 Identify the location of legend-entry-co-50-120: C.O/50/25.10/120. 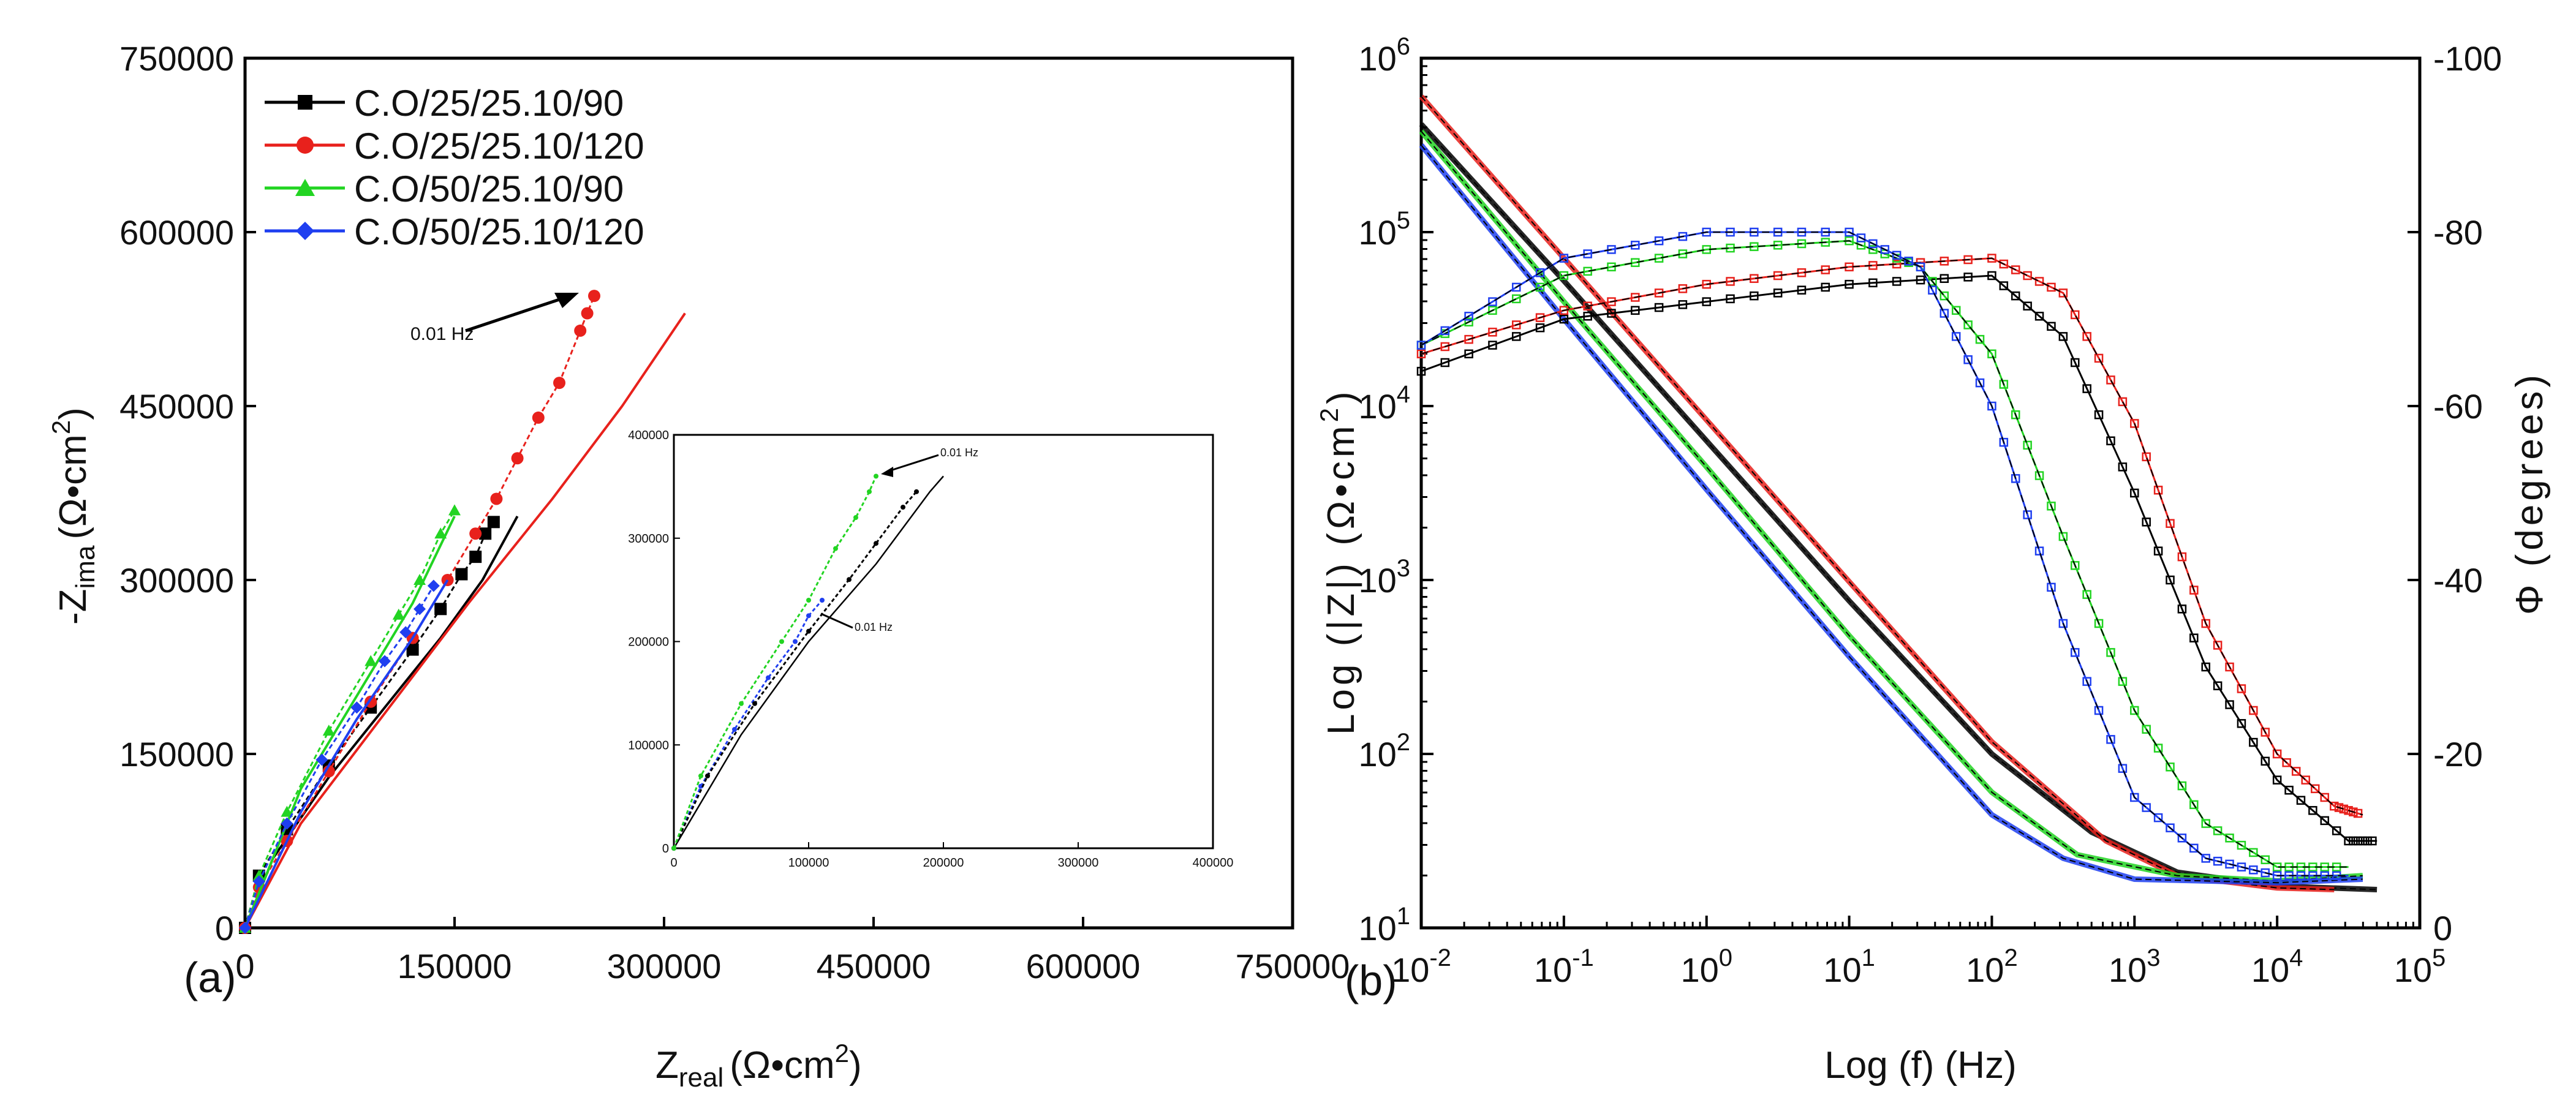
(454, 231).